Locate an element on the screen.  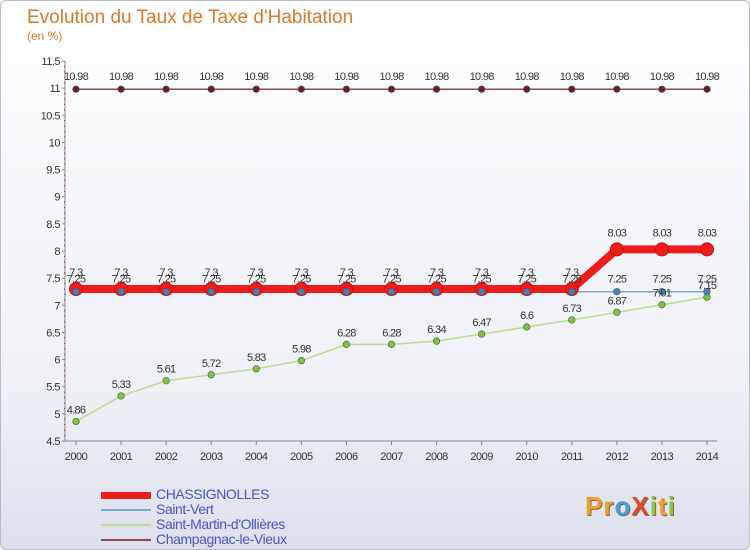
legend-label: Champagnac-le-Vieux is located at coordinates (221, 539).